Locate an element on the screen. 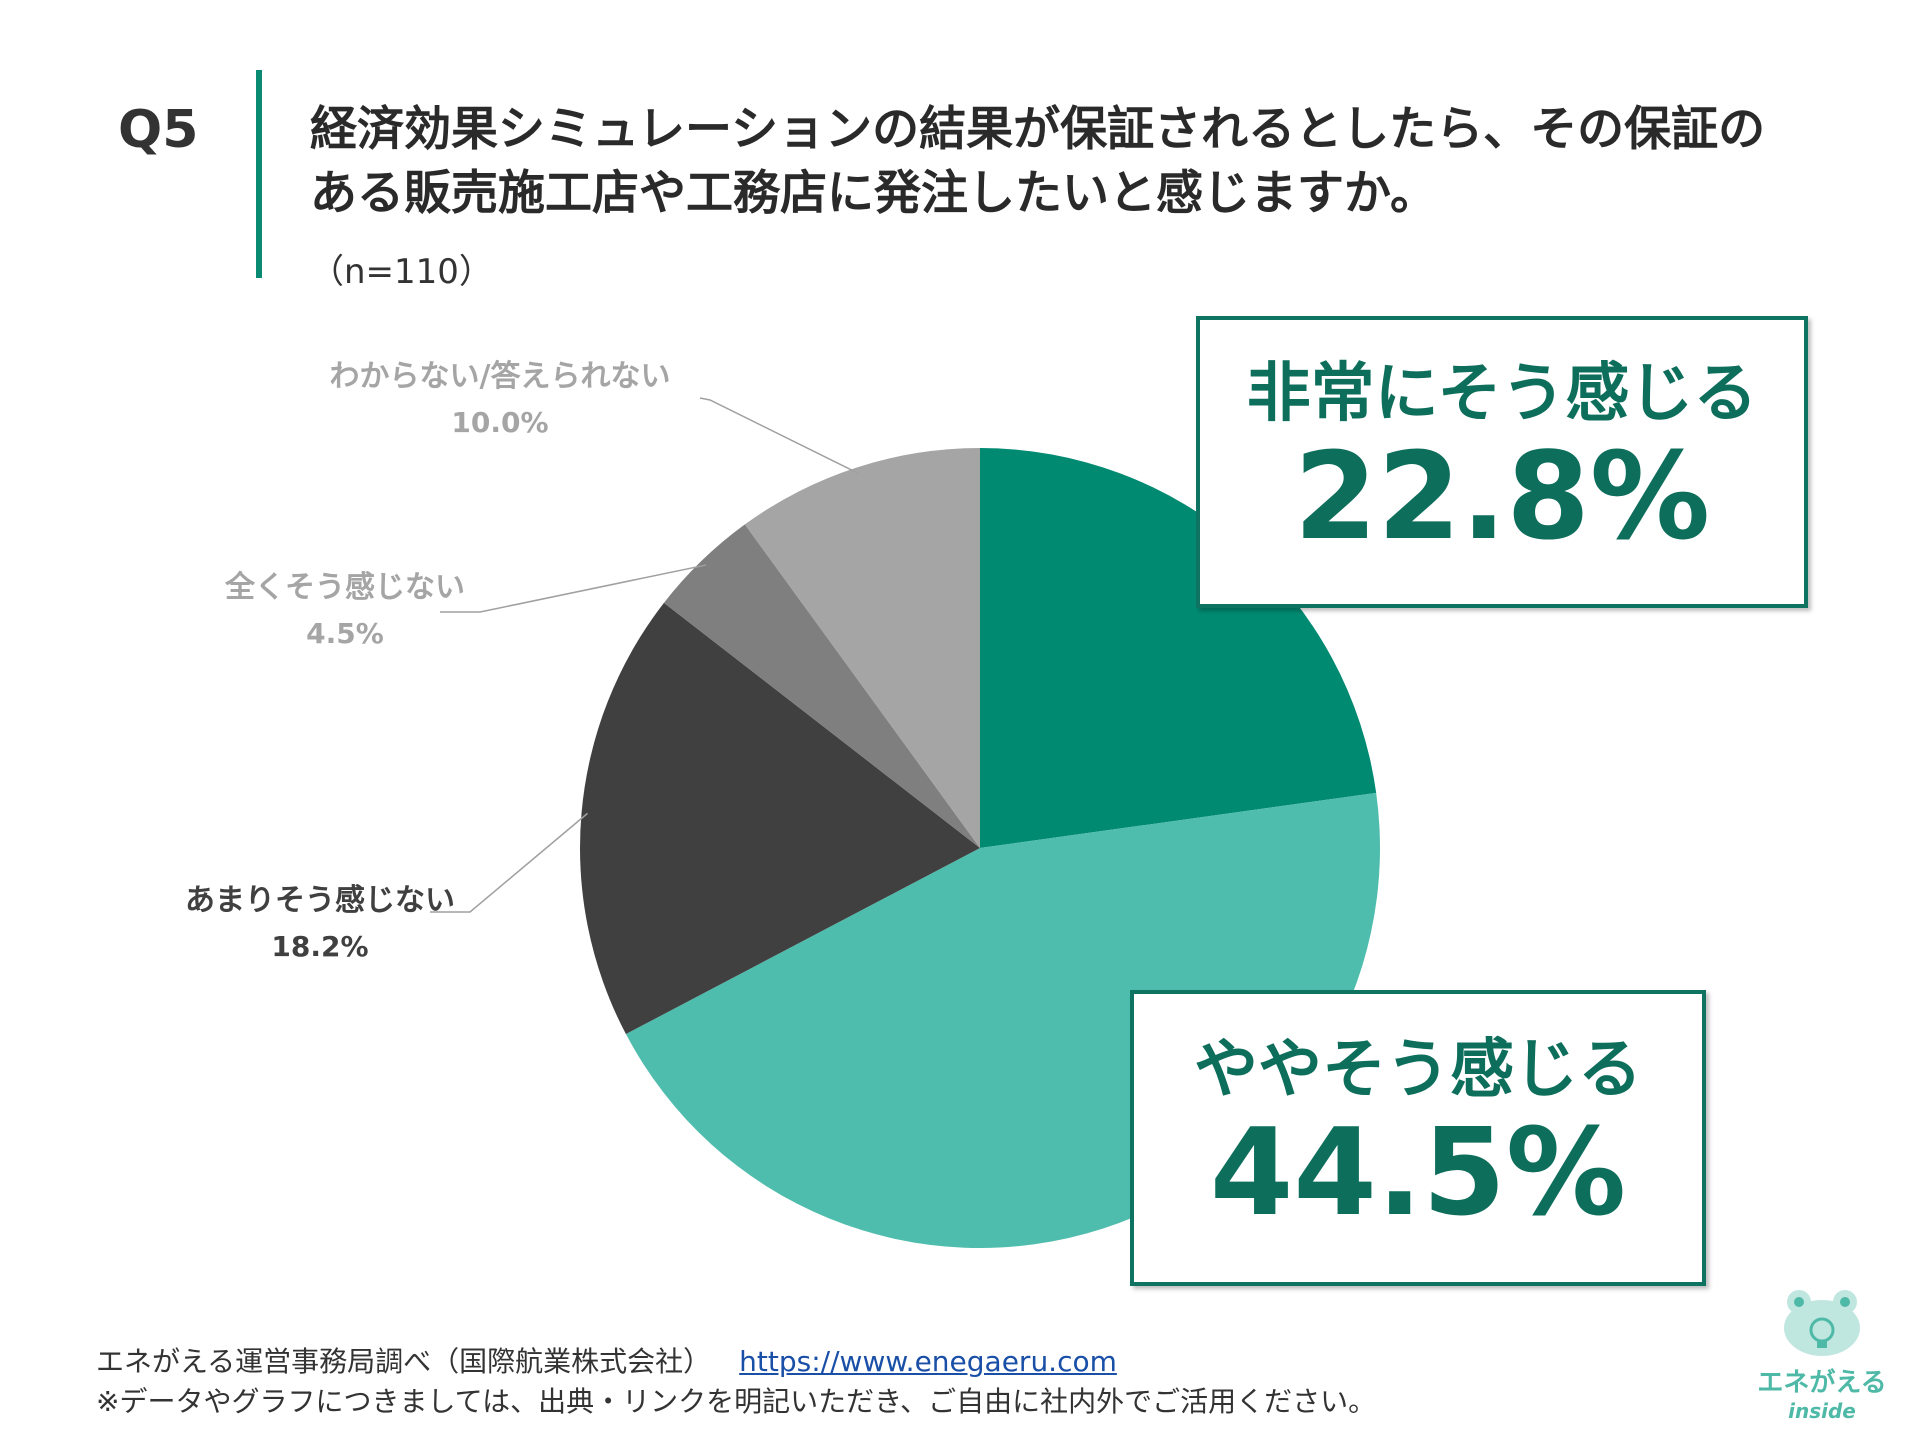 This screenshot has width=1920, height=1440. slice-mattaku-leader is located at coordinates (573, 588).